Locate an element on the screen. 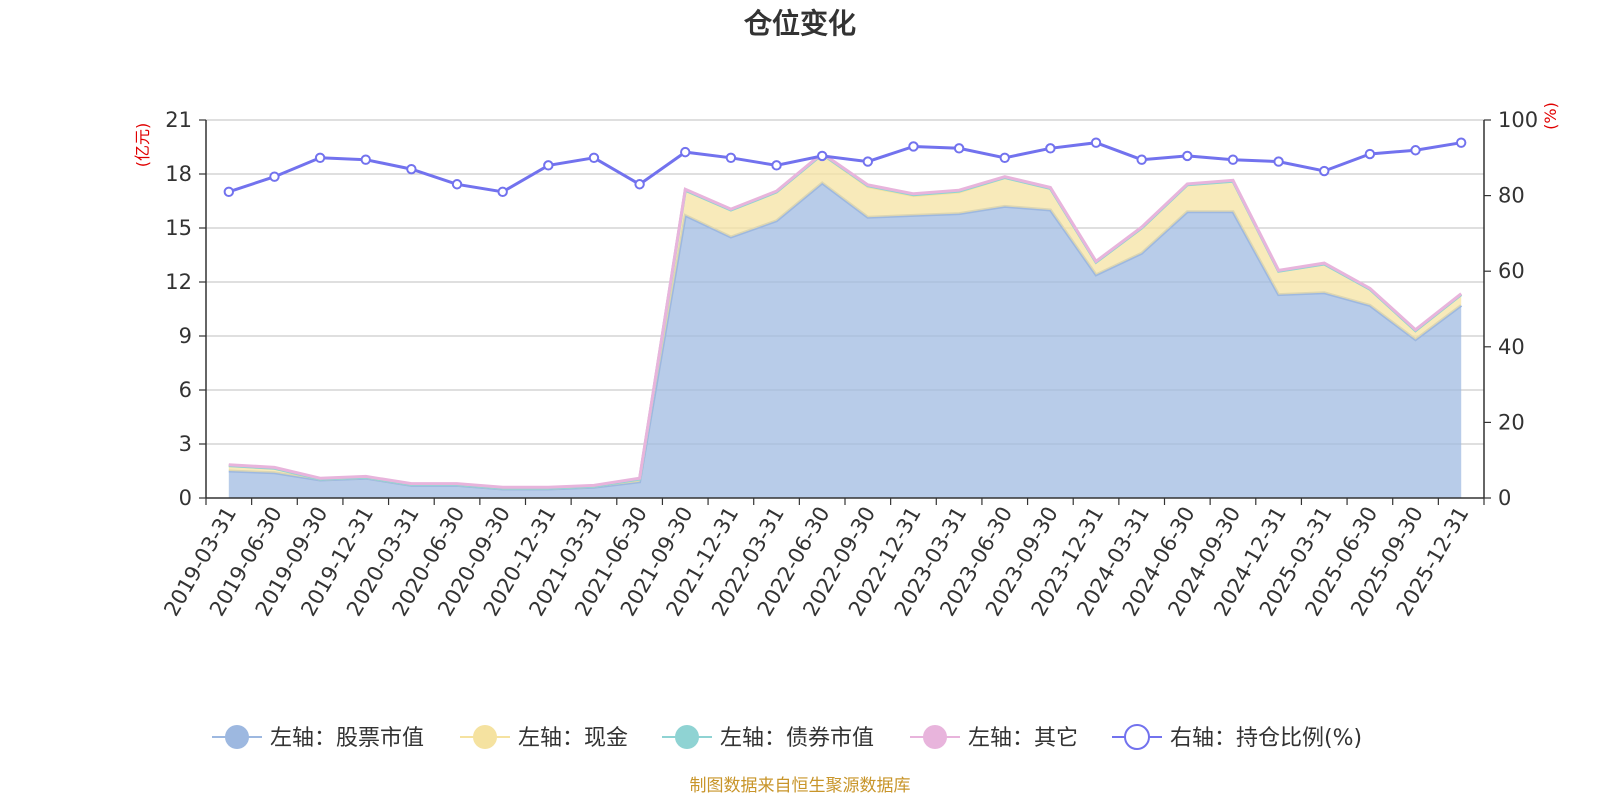 This screenshot has width=1600, height=800. right-axis-tick-label: 20 is located at coordinates (1511, 422).